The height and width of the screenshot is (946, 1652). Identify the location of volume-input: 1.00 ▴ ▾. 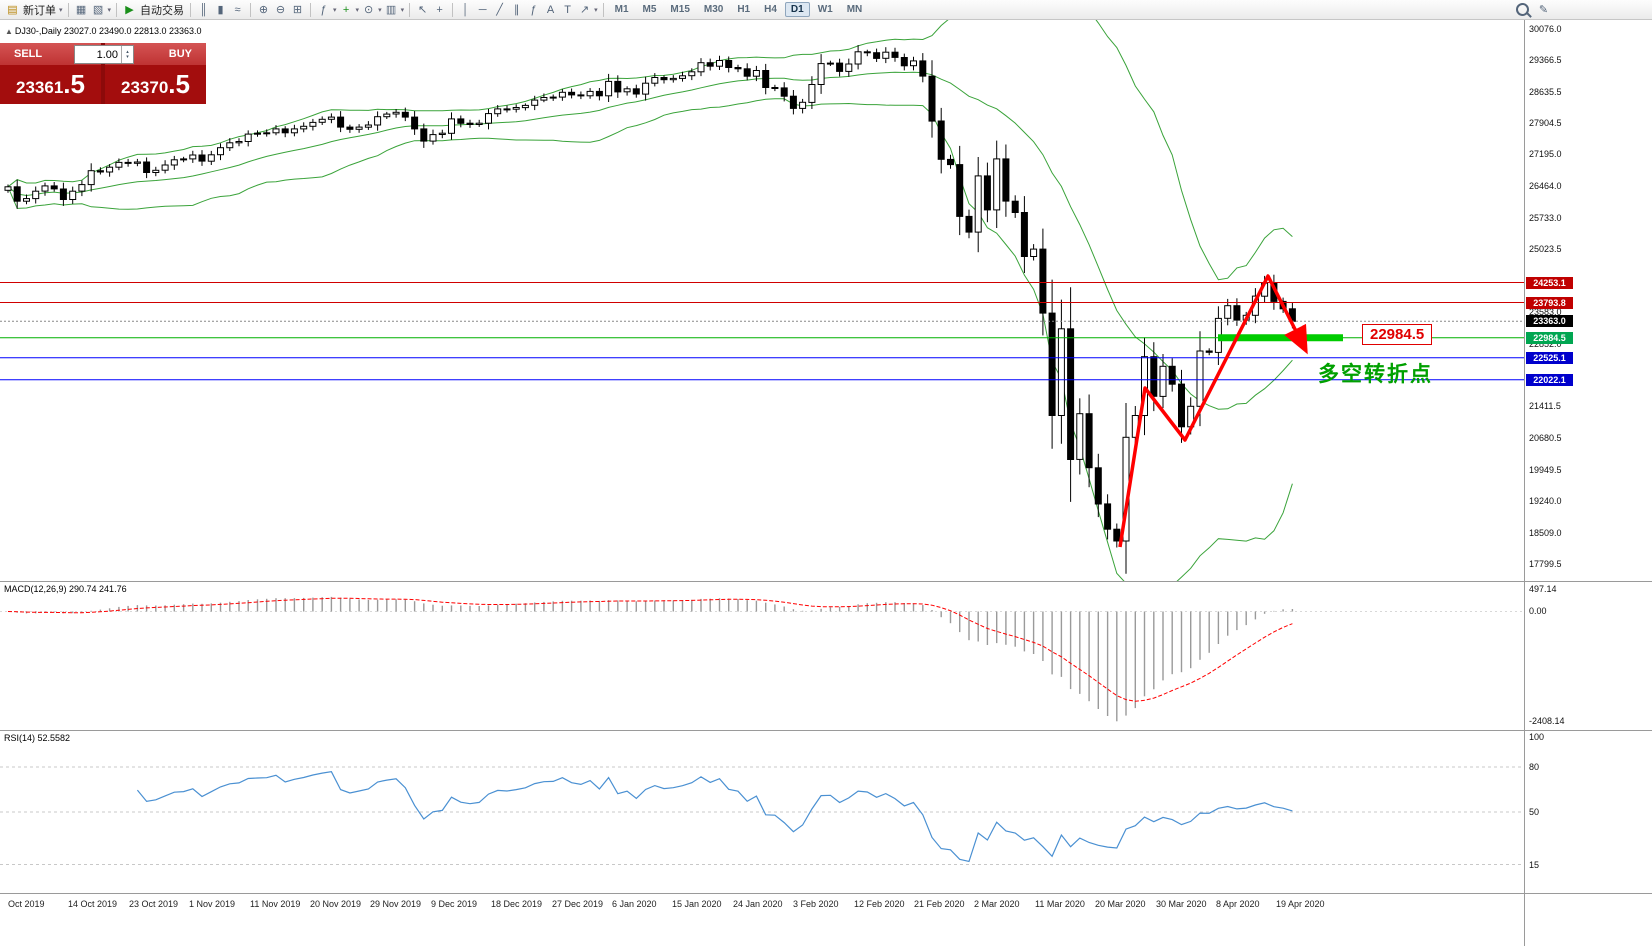
(104, 54).